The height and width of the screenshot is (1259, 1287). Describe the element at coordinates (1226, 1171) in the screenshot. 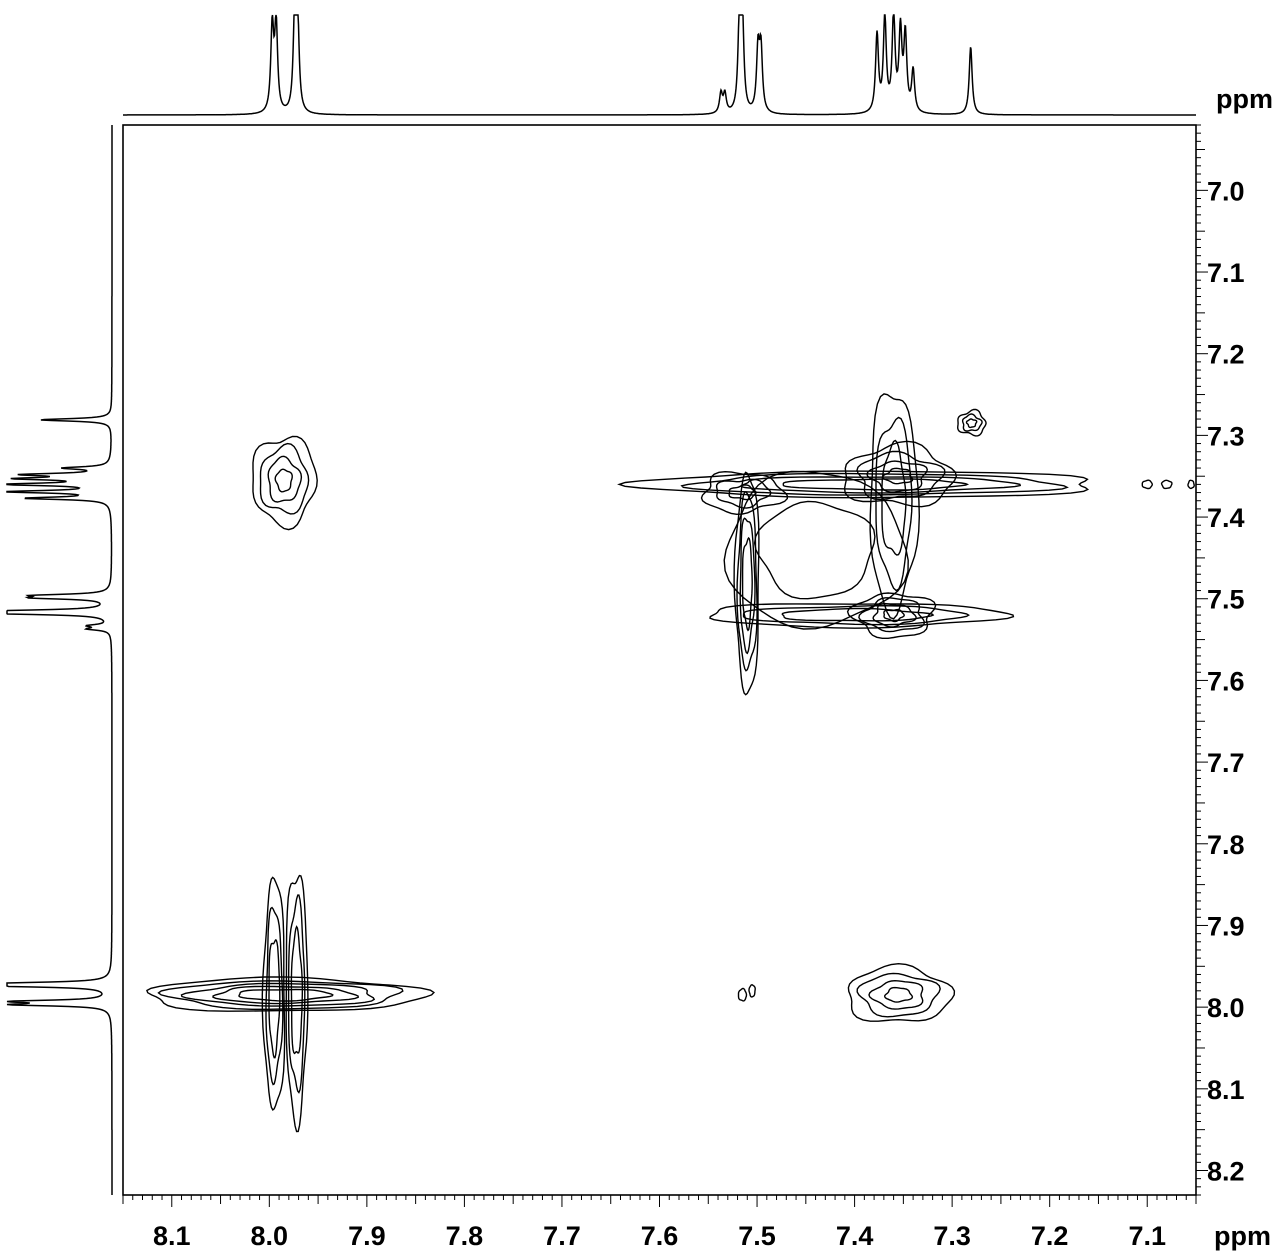

I see `y-tick-label: 8.2` at that location.